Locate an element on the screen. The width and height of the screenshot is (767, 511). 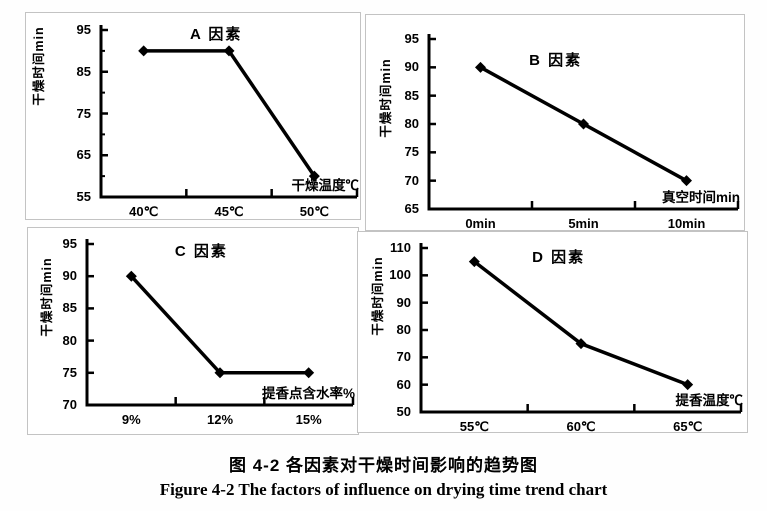
x-tick-label: 45℃ is located at coordinates (229, 211).